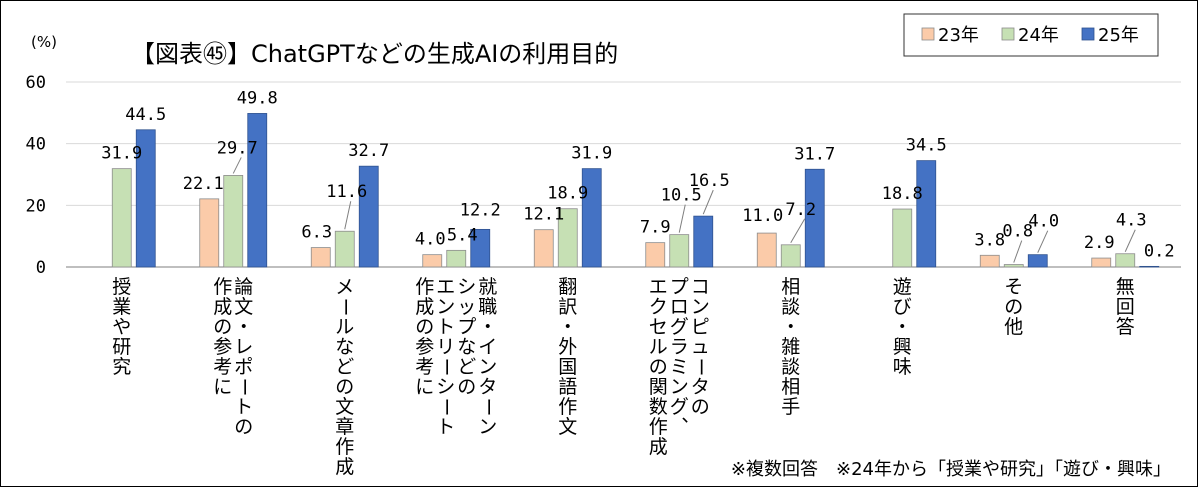 Image resolution: width=1200 pixels, height=489 pixels. Describe the element at coordinates (679, 327) in the screenshot. I see `category-label-char: グ` at that location.